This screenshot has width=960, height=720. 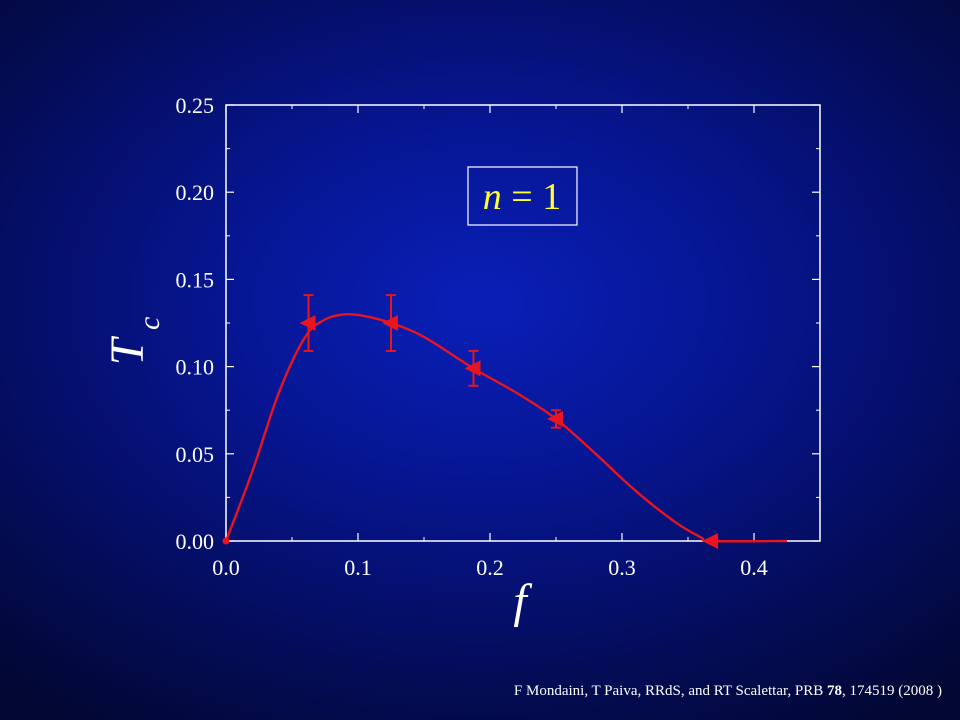 I want to click on y-tick-label: 0.25, so click(x=195, y=105).